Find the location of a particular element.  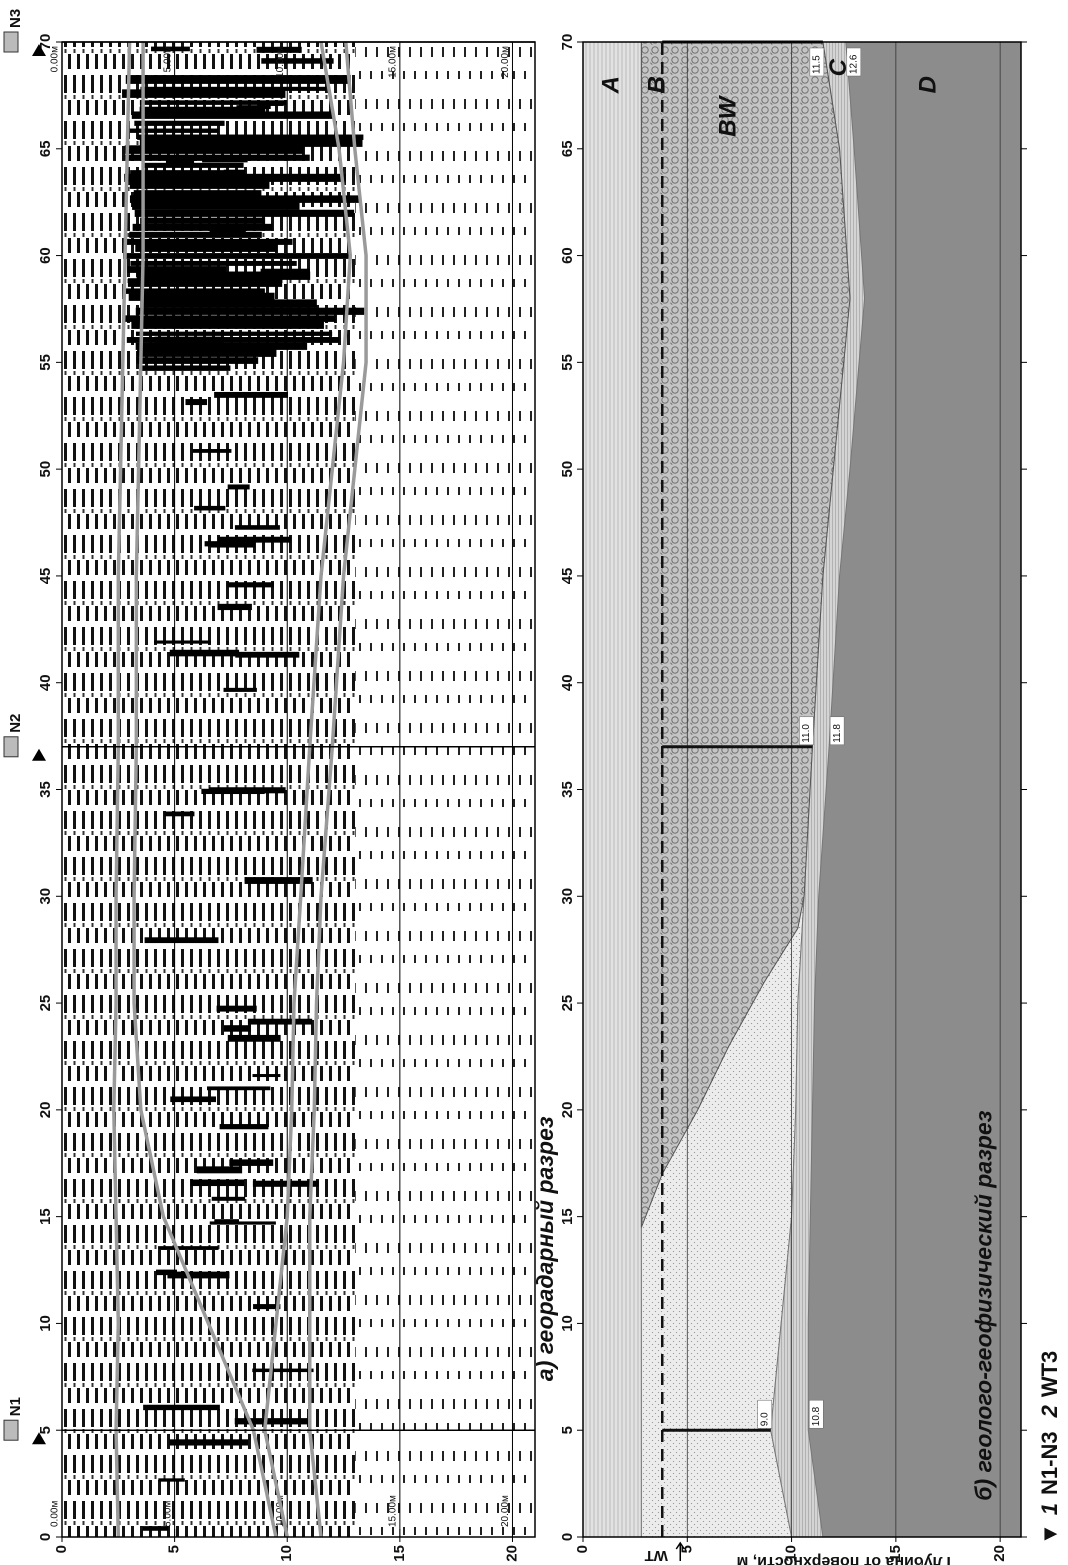

depth-label: 9.0 is located at coordinates (764, 1419).